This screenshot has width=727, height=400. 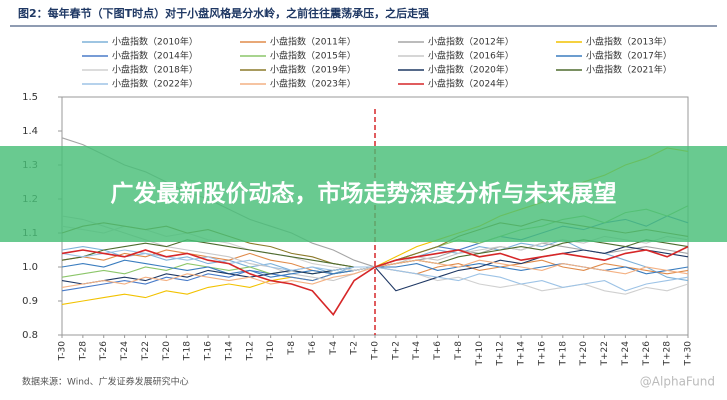 I want to click on x-tick-label: T-30, so click(x=63, y=351).